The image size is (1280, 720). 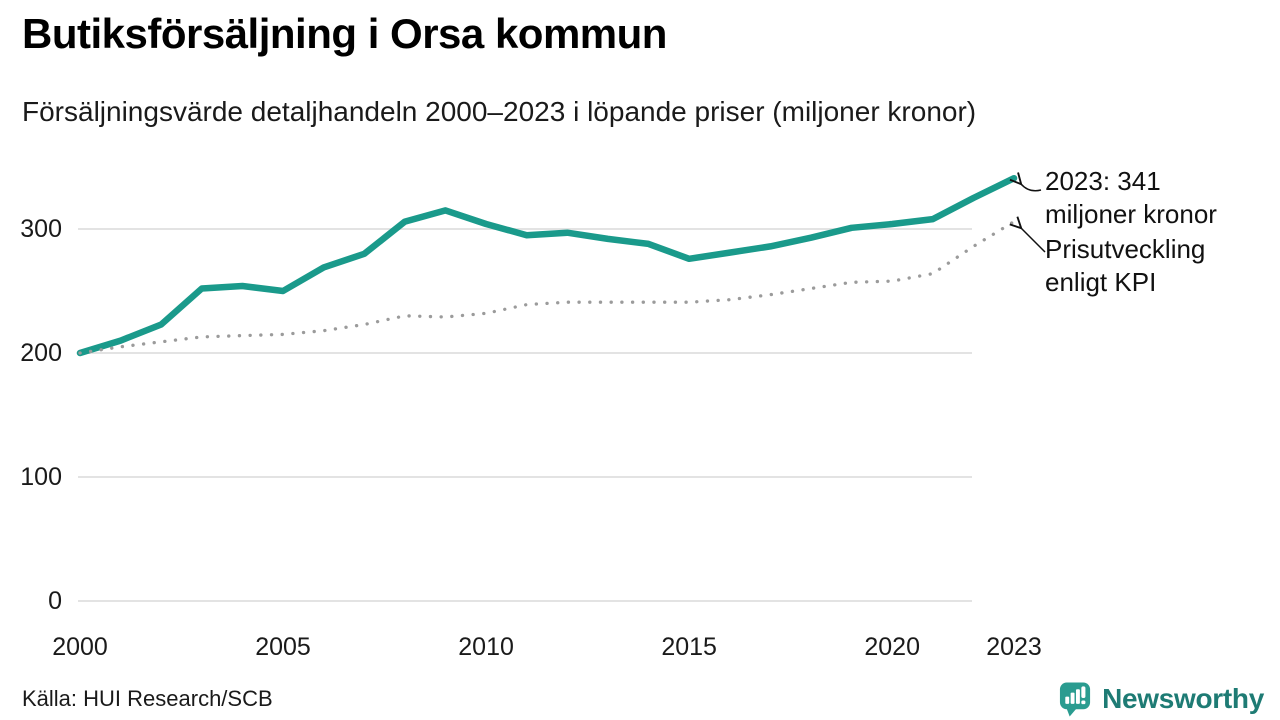 I want to click on annotation-kpi: Prisutveckling enligt KPI, so click(x=1125, y=266).